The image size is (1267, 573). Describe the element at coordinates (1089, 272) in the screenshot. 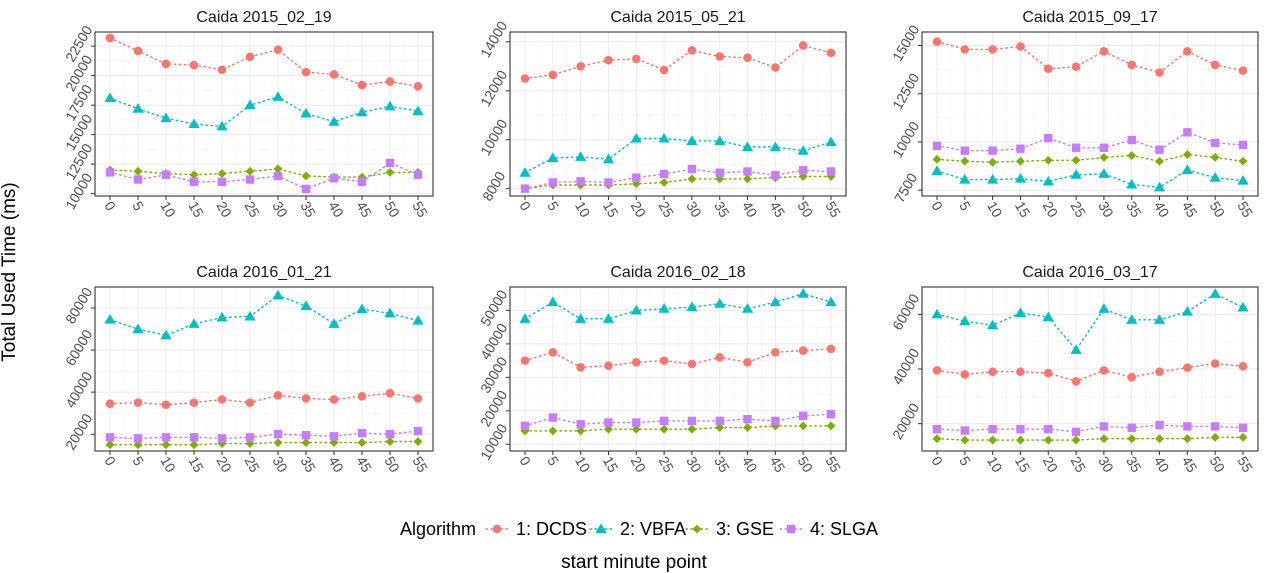

I see `panel-title: Caida 2016_03_17` at that location.